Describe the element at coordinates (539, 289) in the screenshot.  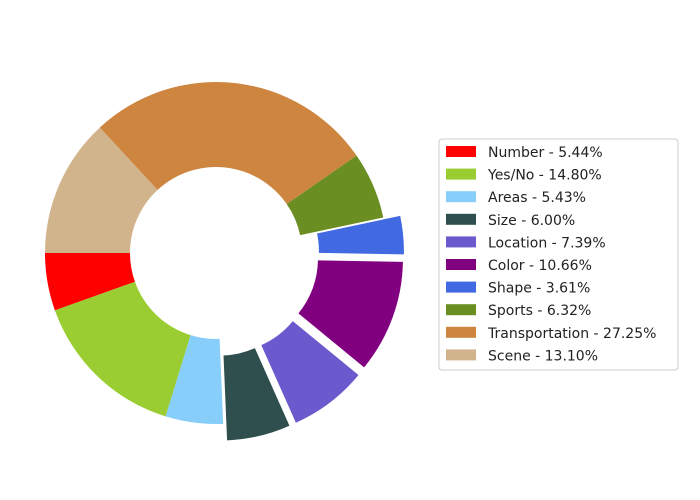
I see `legend-label: Shape - 3.61%` at that location.